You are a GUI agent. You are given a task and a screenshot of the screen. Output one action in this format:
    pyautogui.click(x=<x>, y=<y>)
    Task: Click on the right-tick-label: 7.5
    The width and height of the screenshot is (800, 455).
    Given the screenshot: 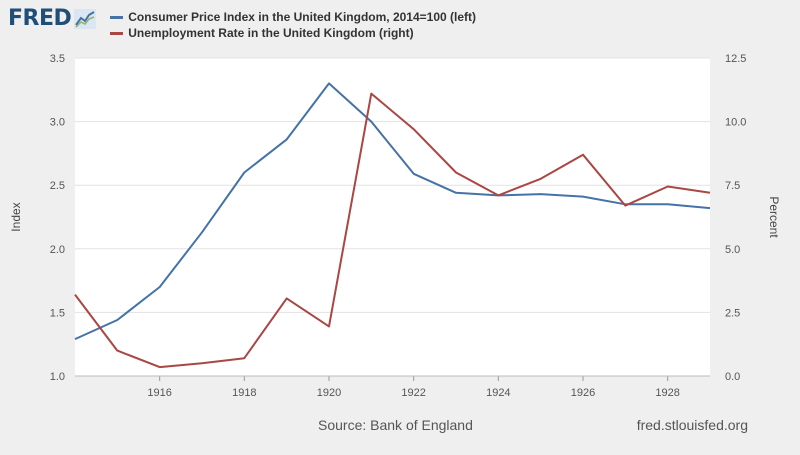 What is the action you would take?
    pyautogui.click(x=732, y=186)
    